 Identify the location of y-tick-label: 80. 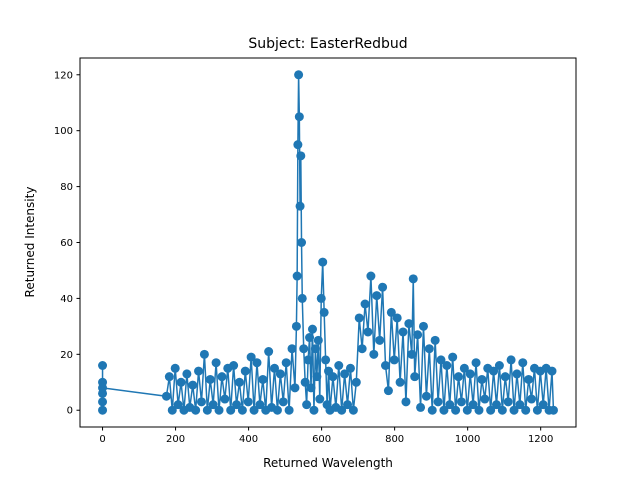
(66, 187).